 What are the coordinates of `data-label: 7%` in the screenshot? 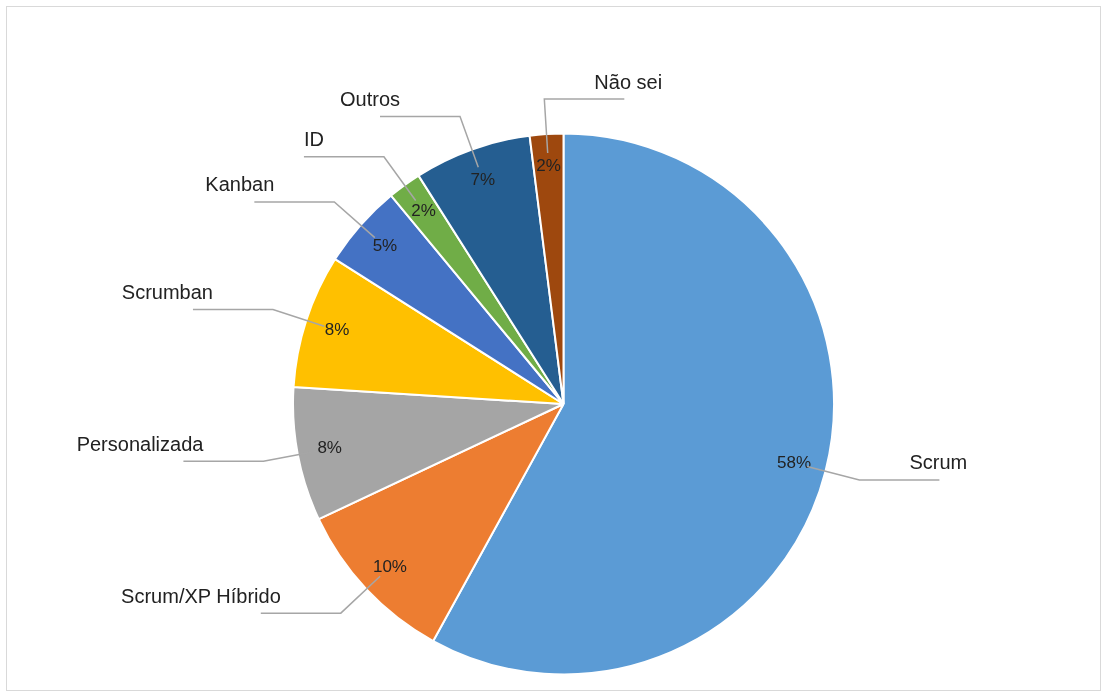 It's located at (483, 179).